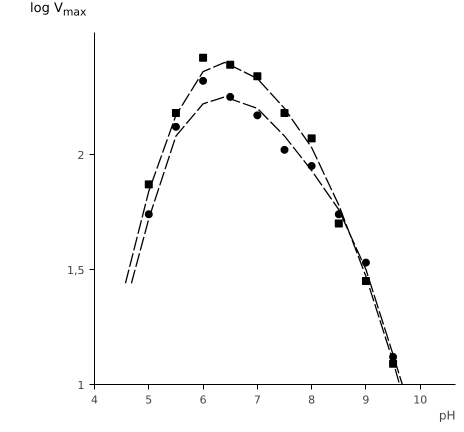 The height and width of the screenshot is (432, 464). I want to click on y-tick-label: 2, so click(81, 155).